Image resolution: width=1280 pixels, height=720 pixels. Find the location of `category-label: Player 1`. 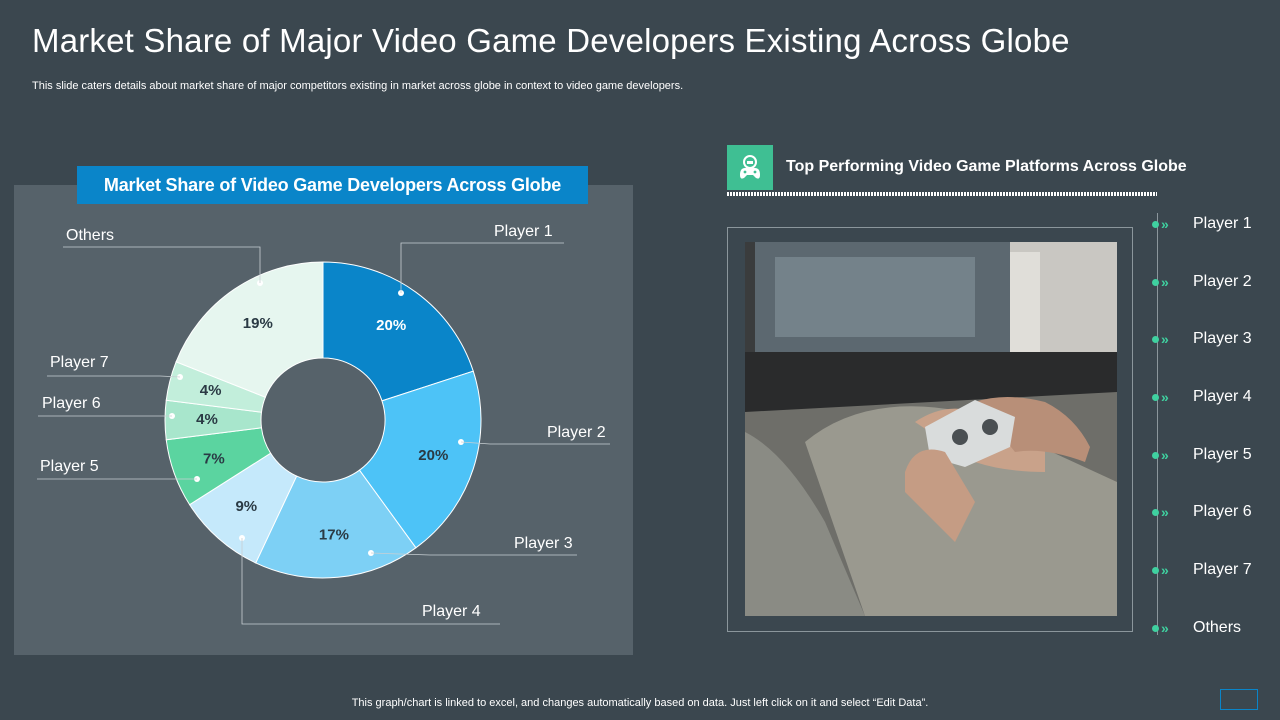

category-label: Player 1 is located at coordinates (523, 231).